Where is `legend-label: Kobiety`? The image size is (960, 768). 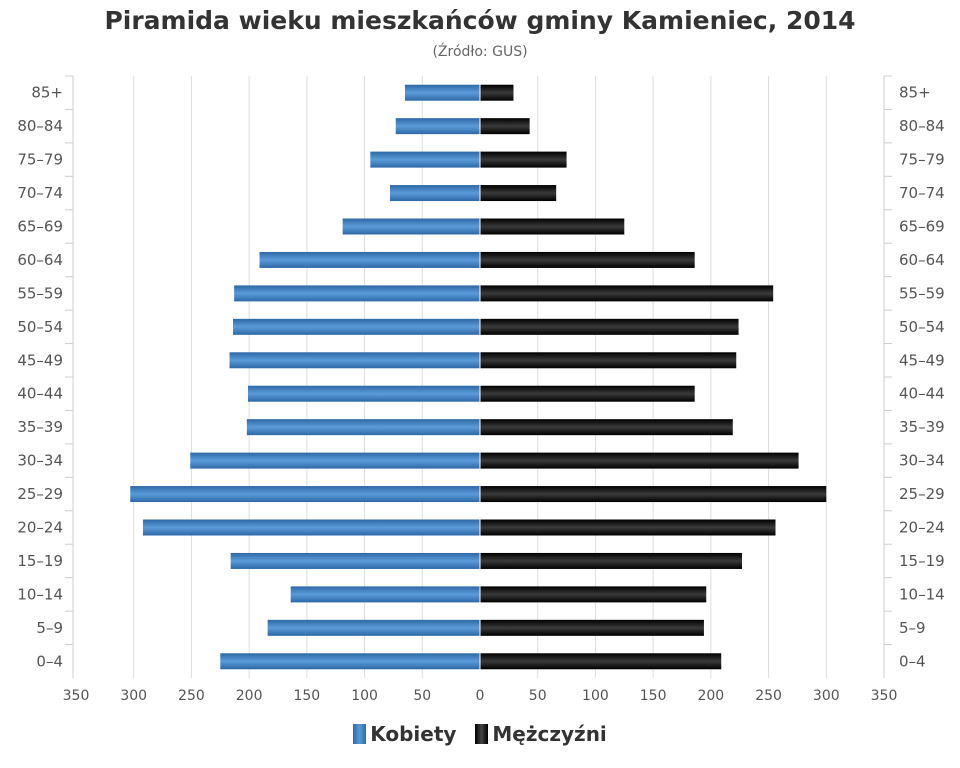
legend-label: Kobiety is located at coordinates (413, 734).